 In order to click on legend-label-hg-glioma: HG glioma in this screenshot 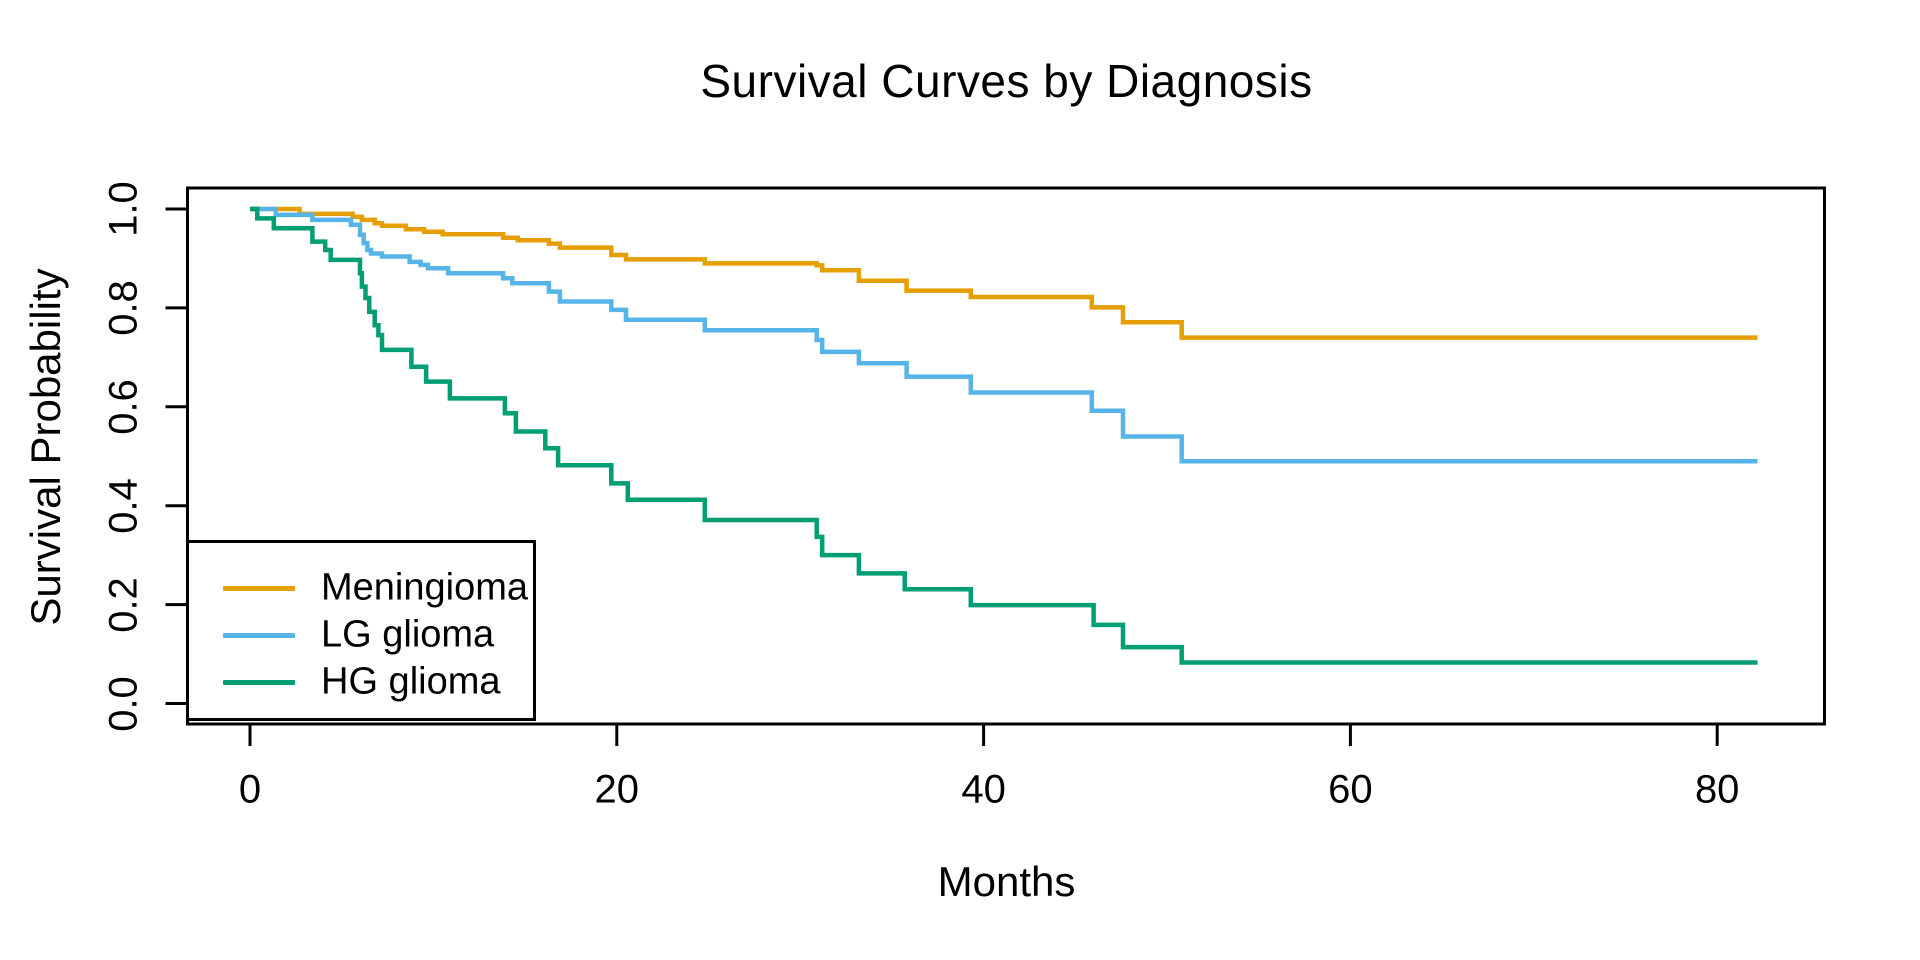, I will do `click(411, 681)`.